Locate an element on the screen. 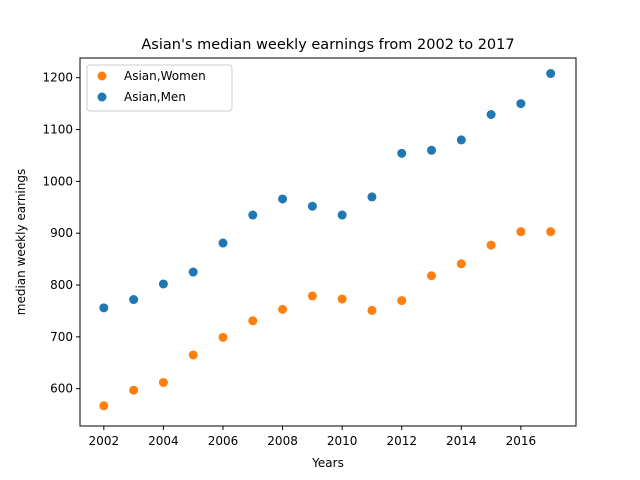  y-tick-label: 1200 is located at coordinates (57, 78).